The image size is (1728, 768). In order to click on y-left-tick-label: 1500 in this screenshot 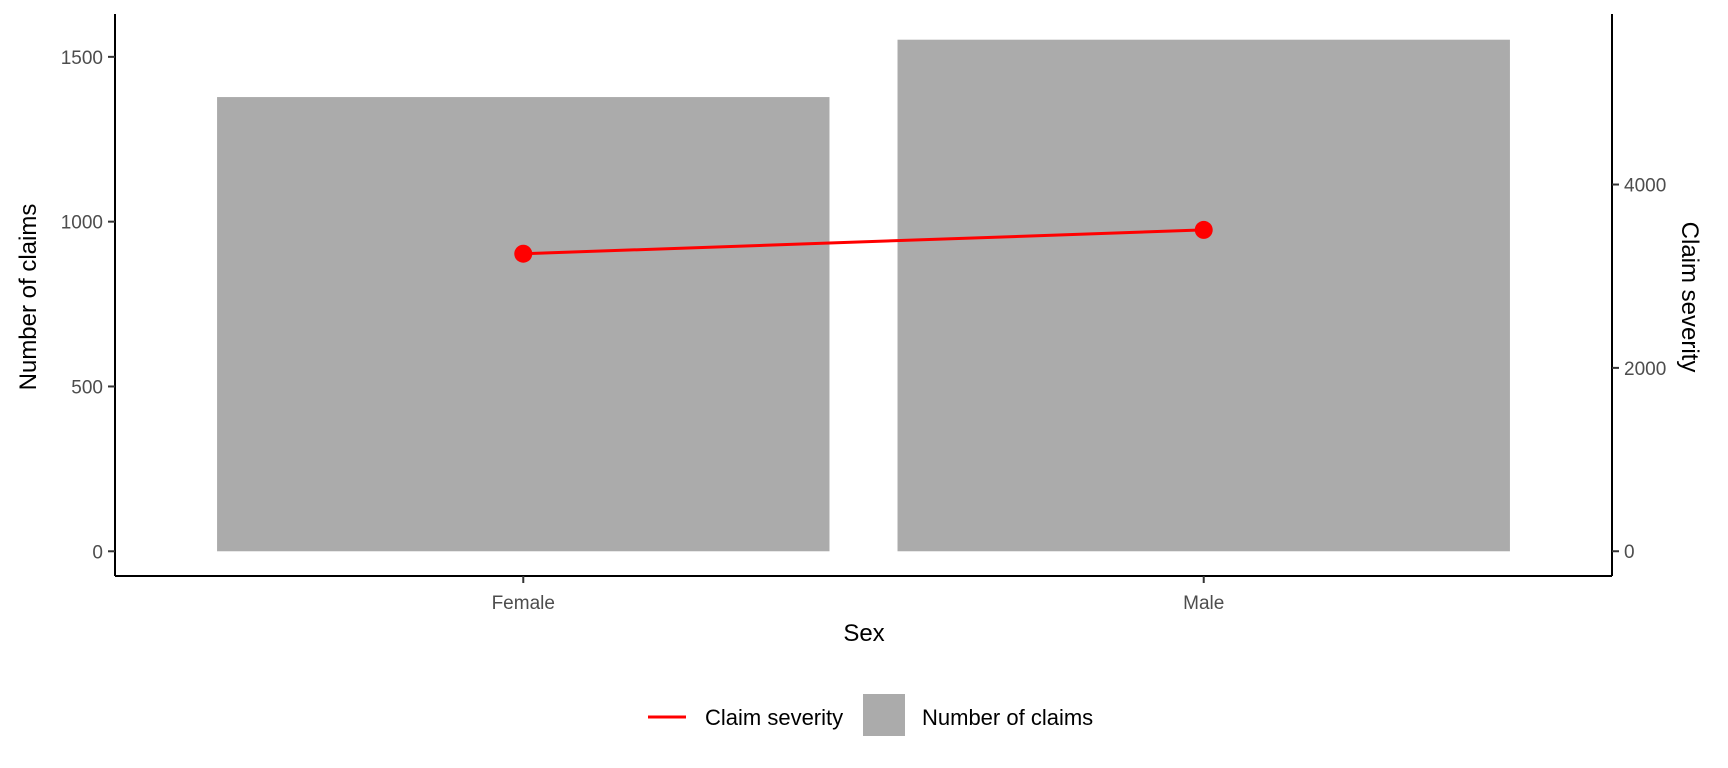, I will do `click(82, 58)`.